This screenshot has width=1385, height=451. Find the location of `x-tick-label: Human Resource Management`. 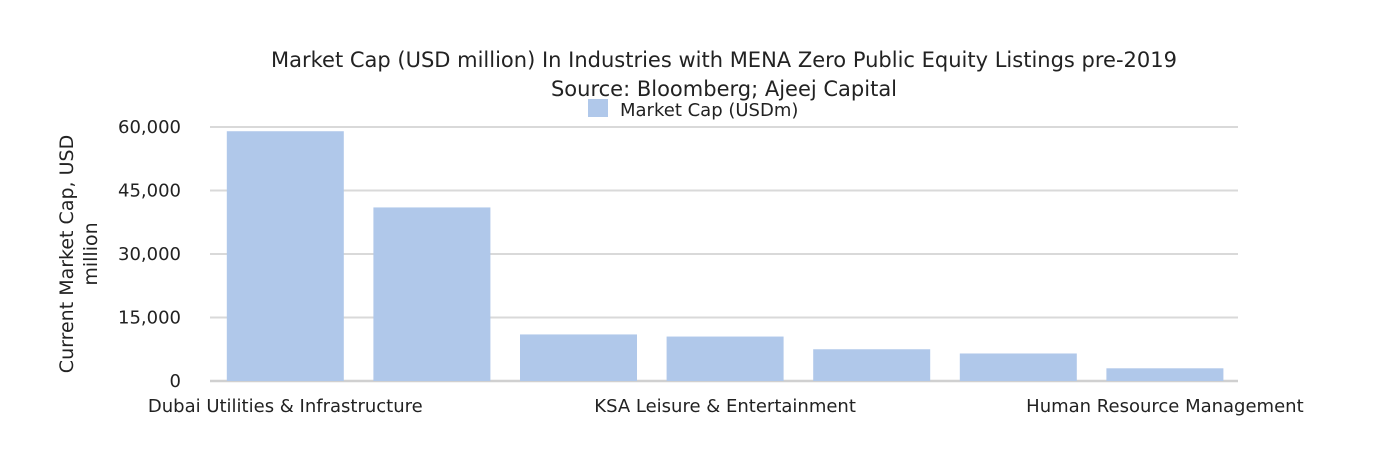

x-tick-label: Human Resource Management is located at coordinates (1164, 406).